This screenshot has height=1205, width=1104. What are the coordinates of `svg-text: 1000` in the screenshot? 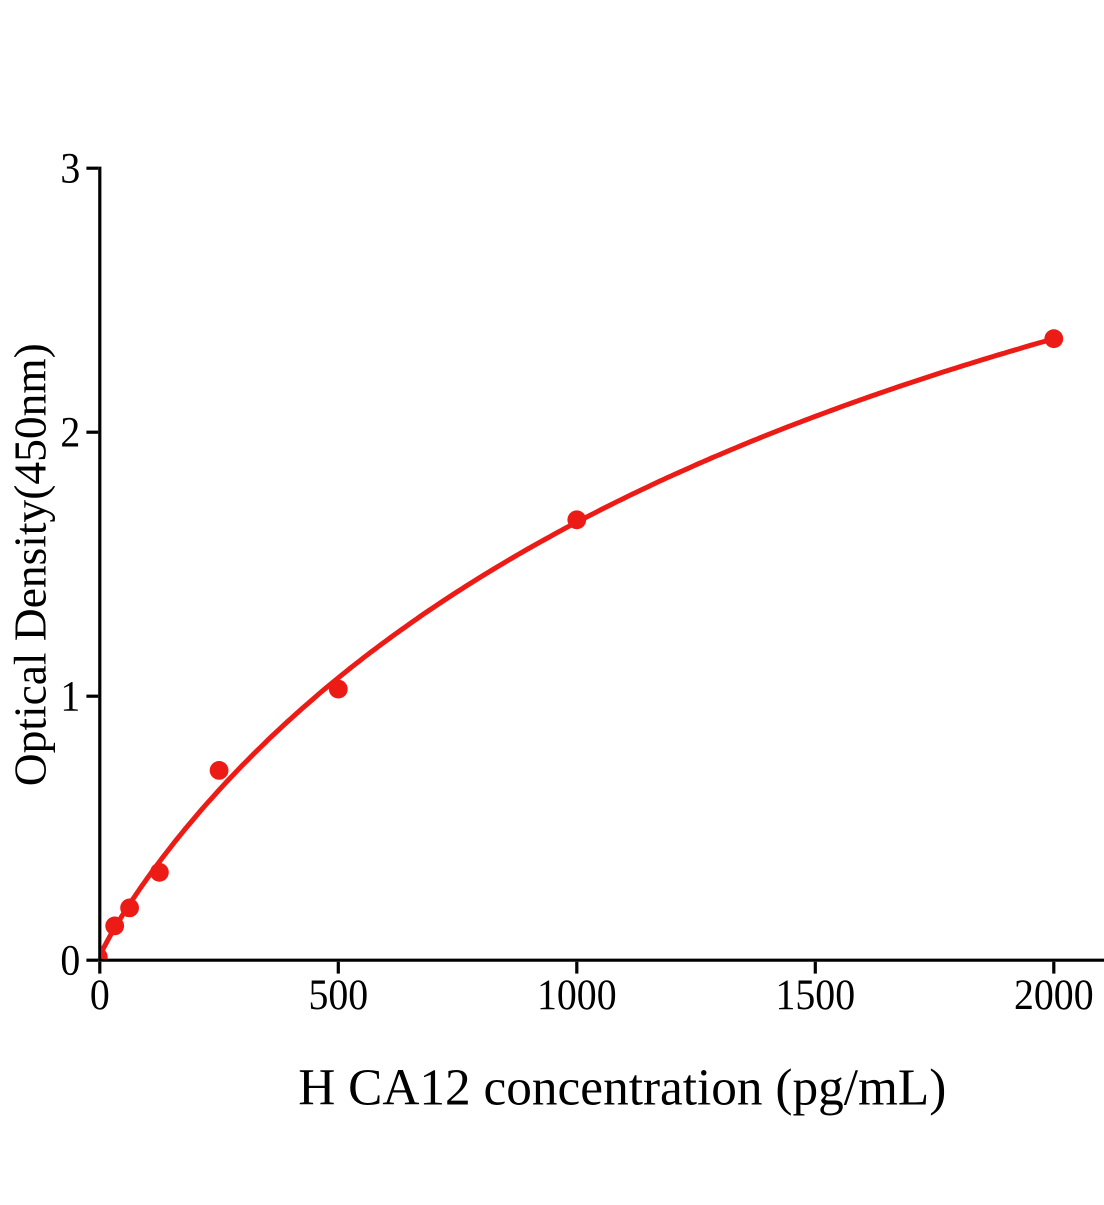 It's located at (577, 995).